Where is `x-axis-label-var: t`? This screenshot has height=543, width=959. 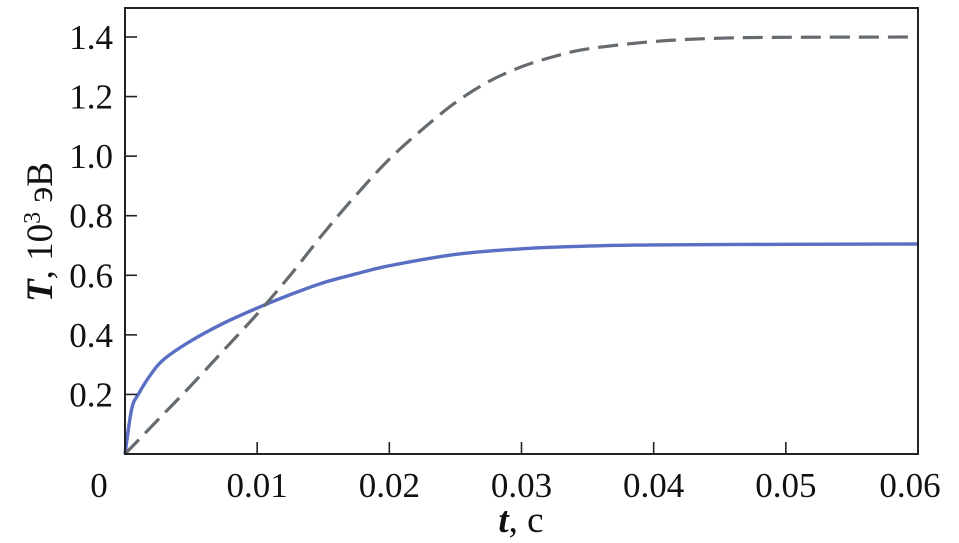 x-axis-label-var: t is located at coordinates (504, 520).